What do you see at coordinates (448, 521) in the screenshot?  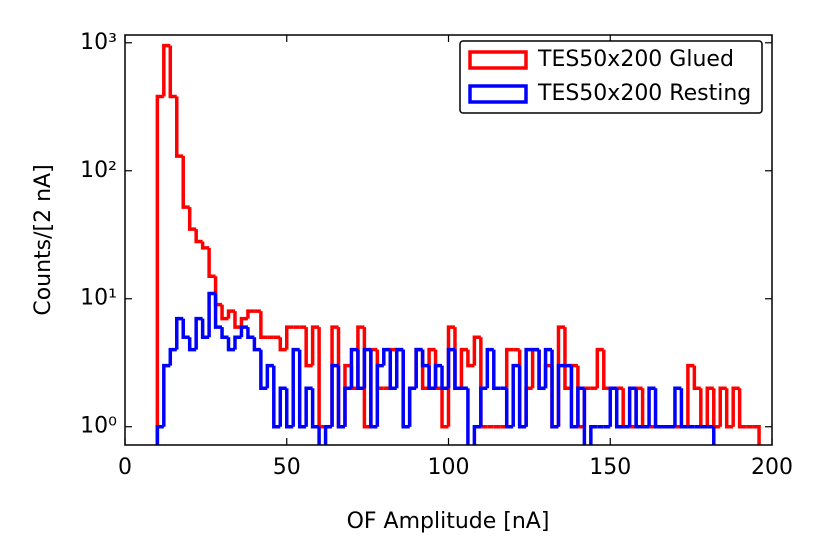 I see `x-axis-label: OF Amplitude [nA]` at bounding box center [448, 521].